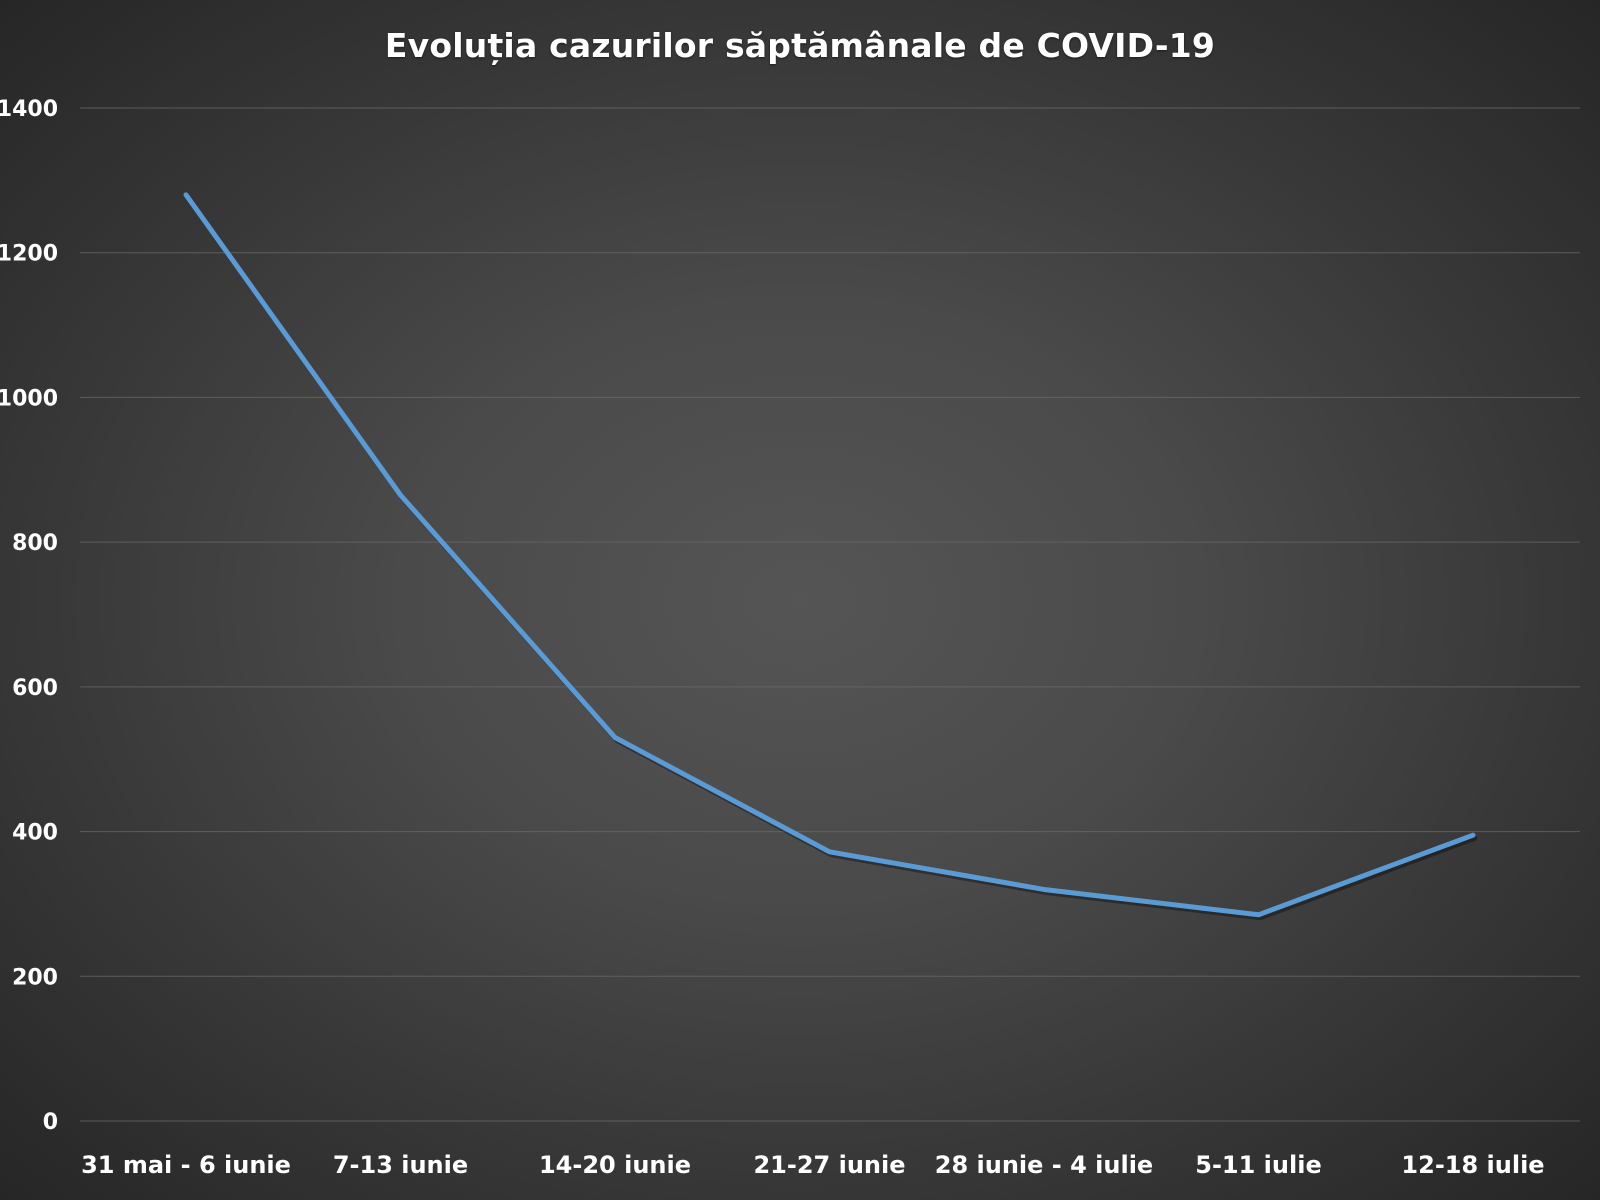  I want to click on y-tick-label-0: 0, so click(50, 1122).